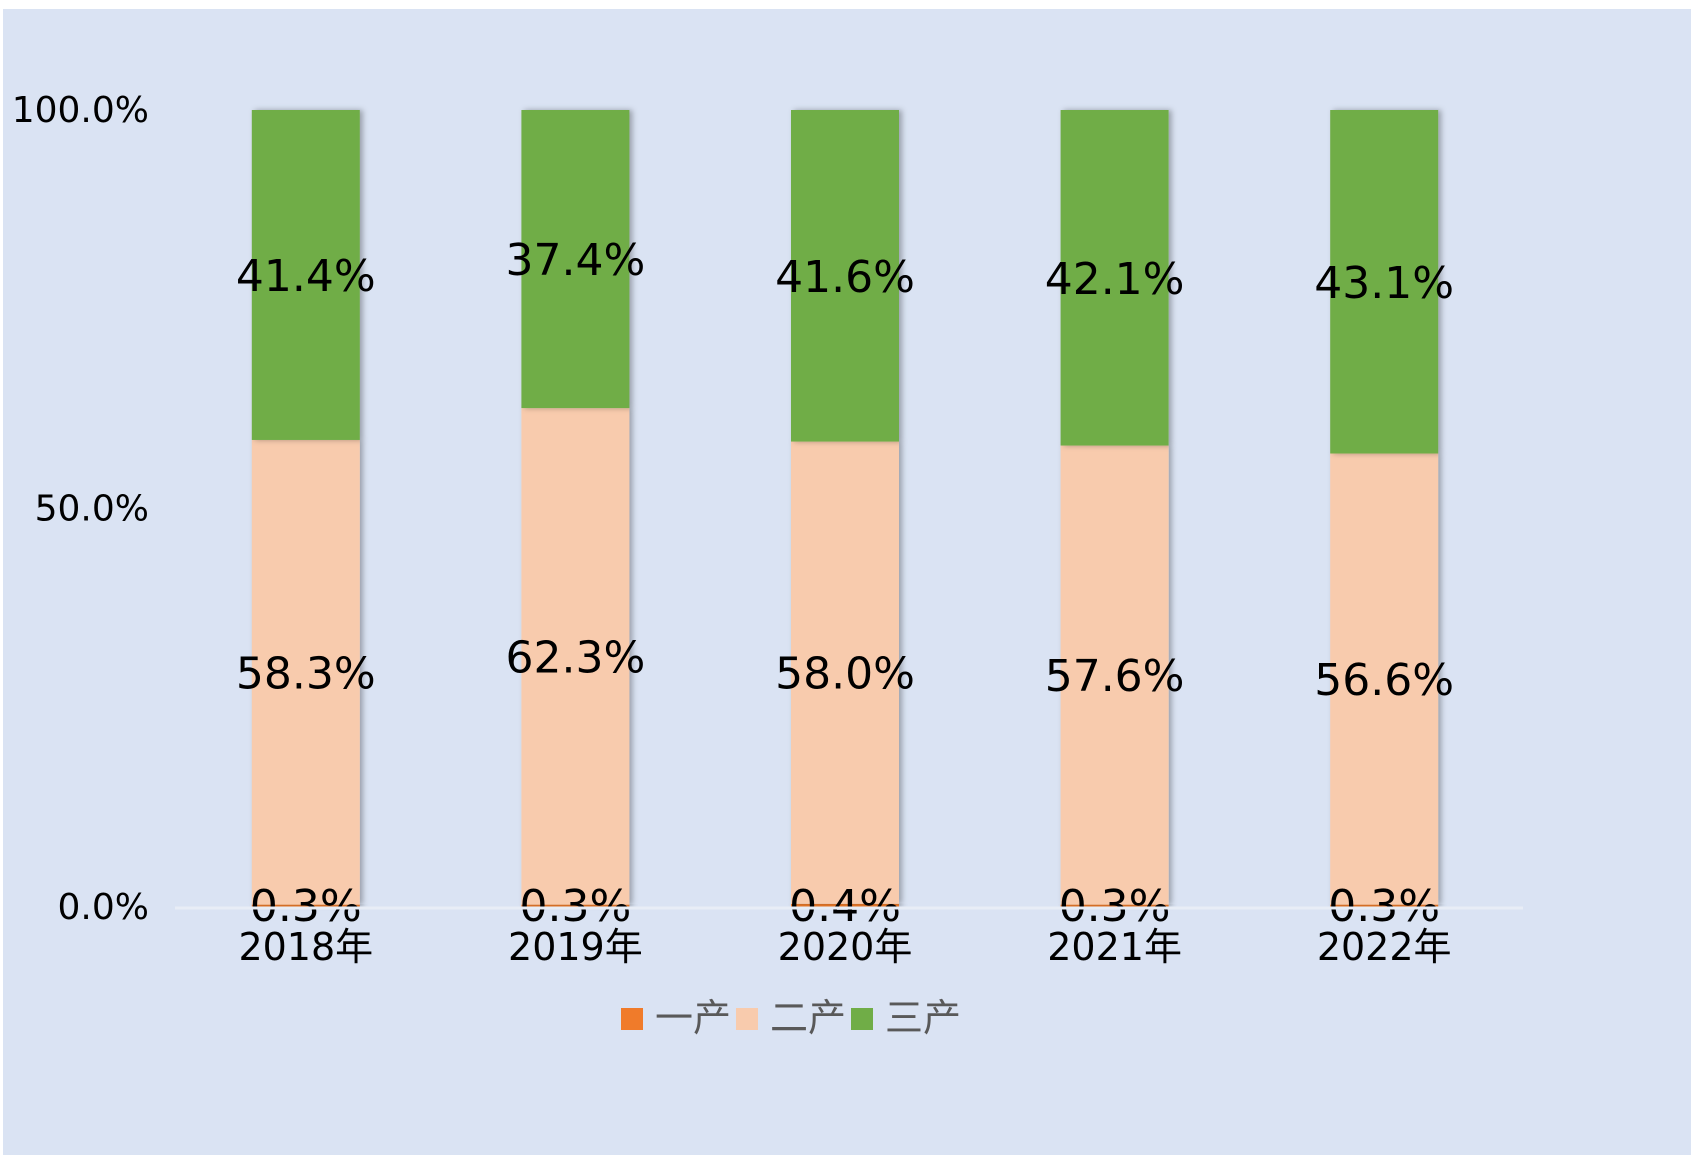 The image size is (1694, 1155). What do you see at coordinates (305, 947) in the screenshot?
I see `x-tick-label: 2018年` at bounding box center [305, 947].